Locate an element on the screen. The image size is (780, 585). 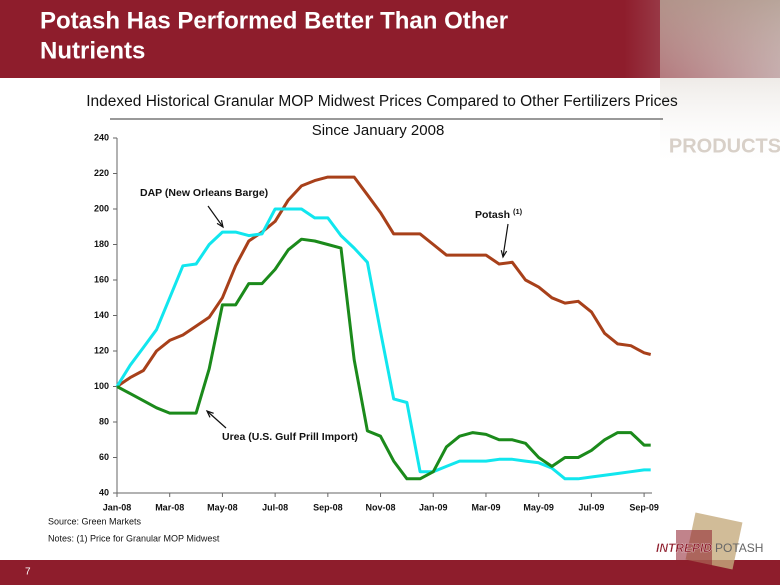
x-tick-label: Jan-08 is located at coordinates (117, 507).